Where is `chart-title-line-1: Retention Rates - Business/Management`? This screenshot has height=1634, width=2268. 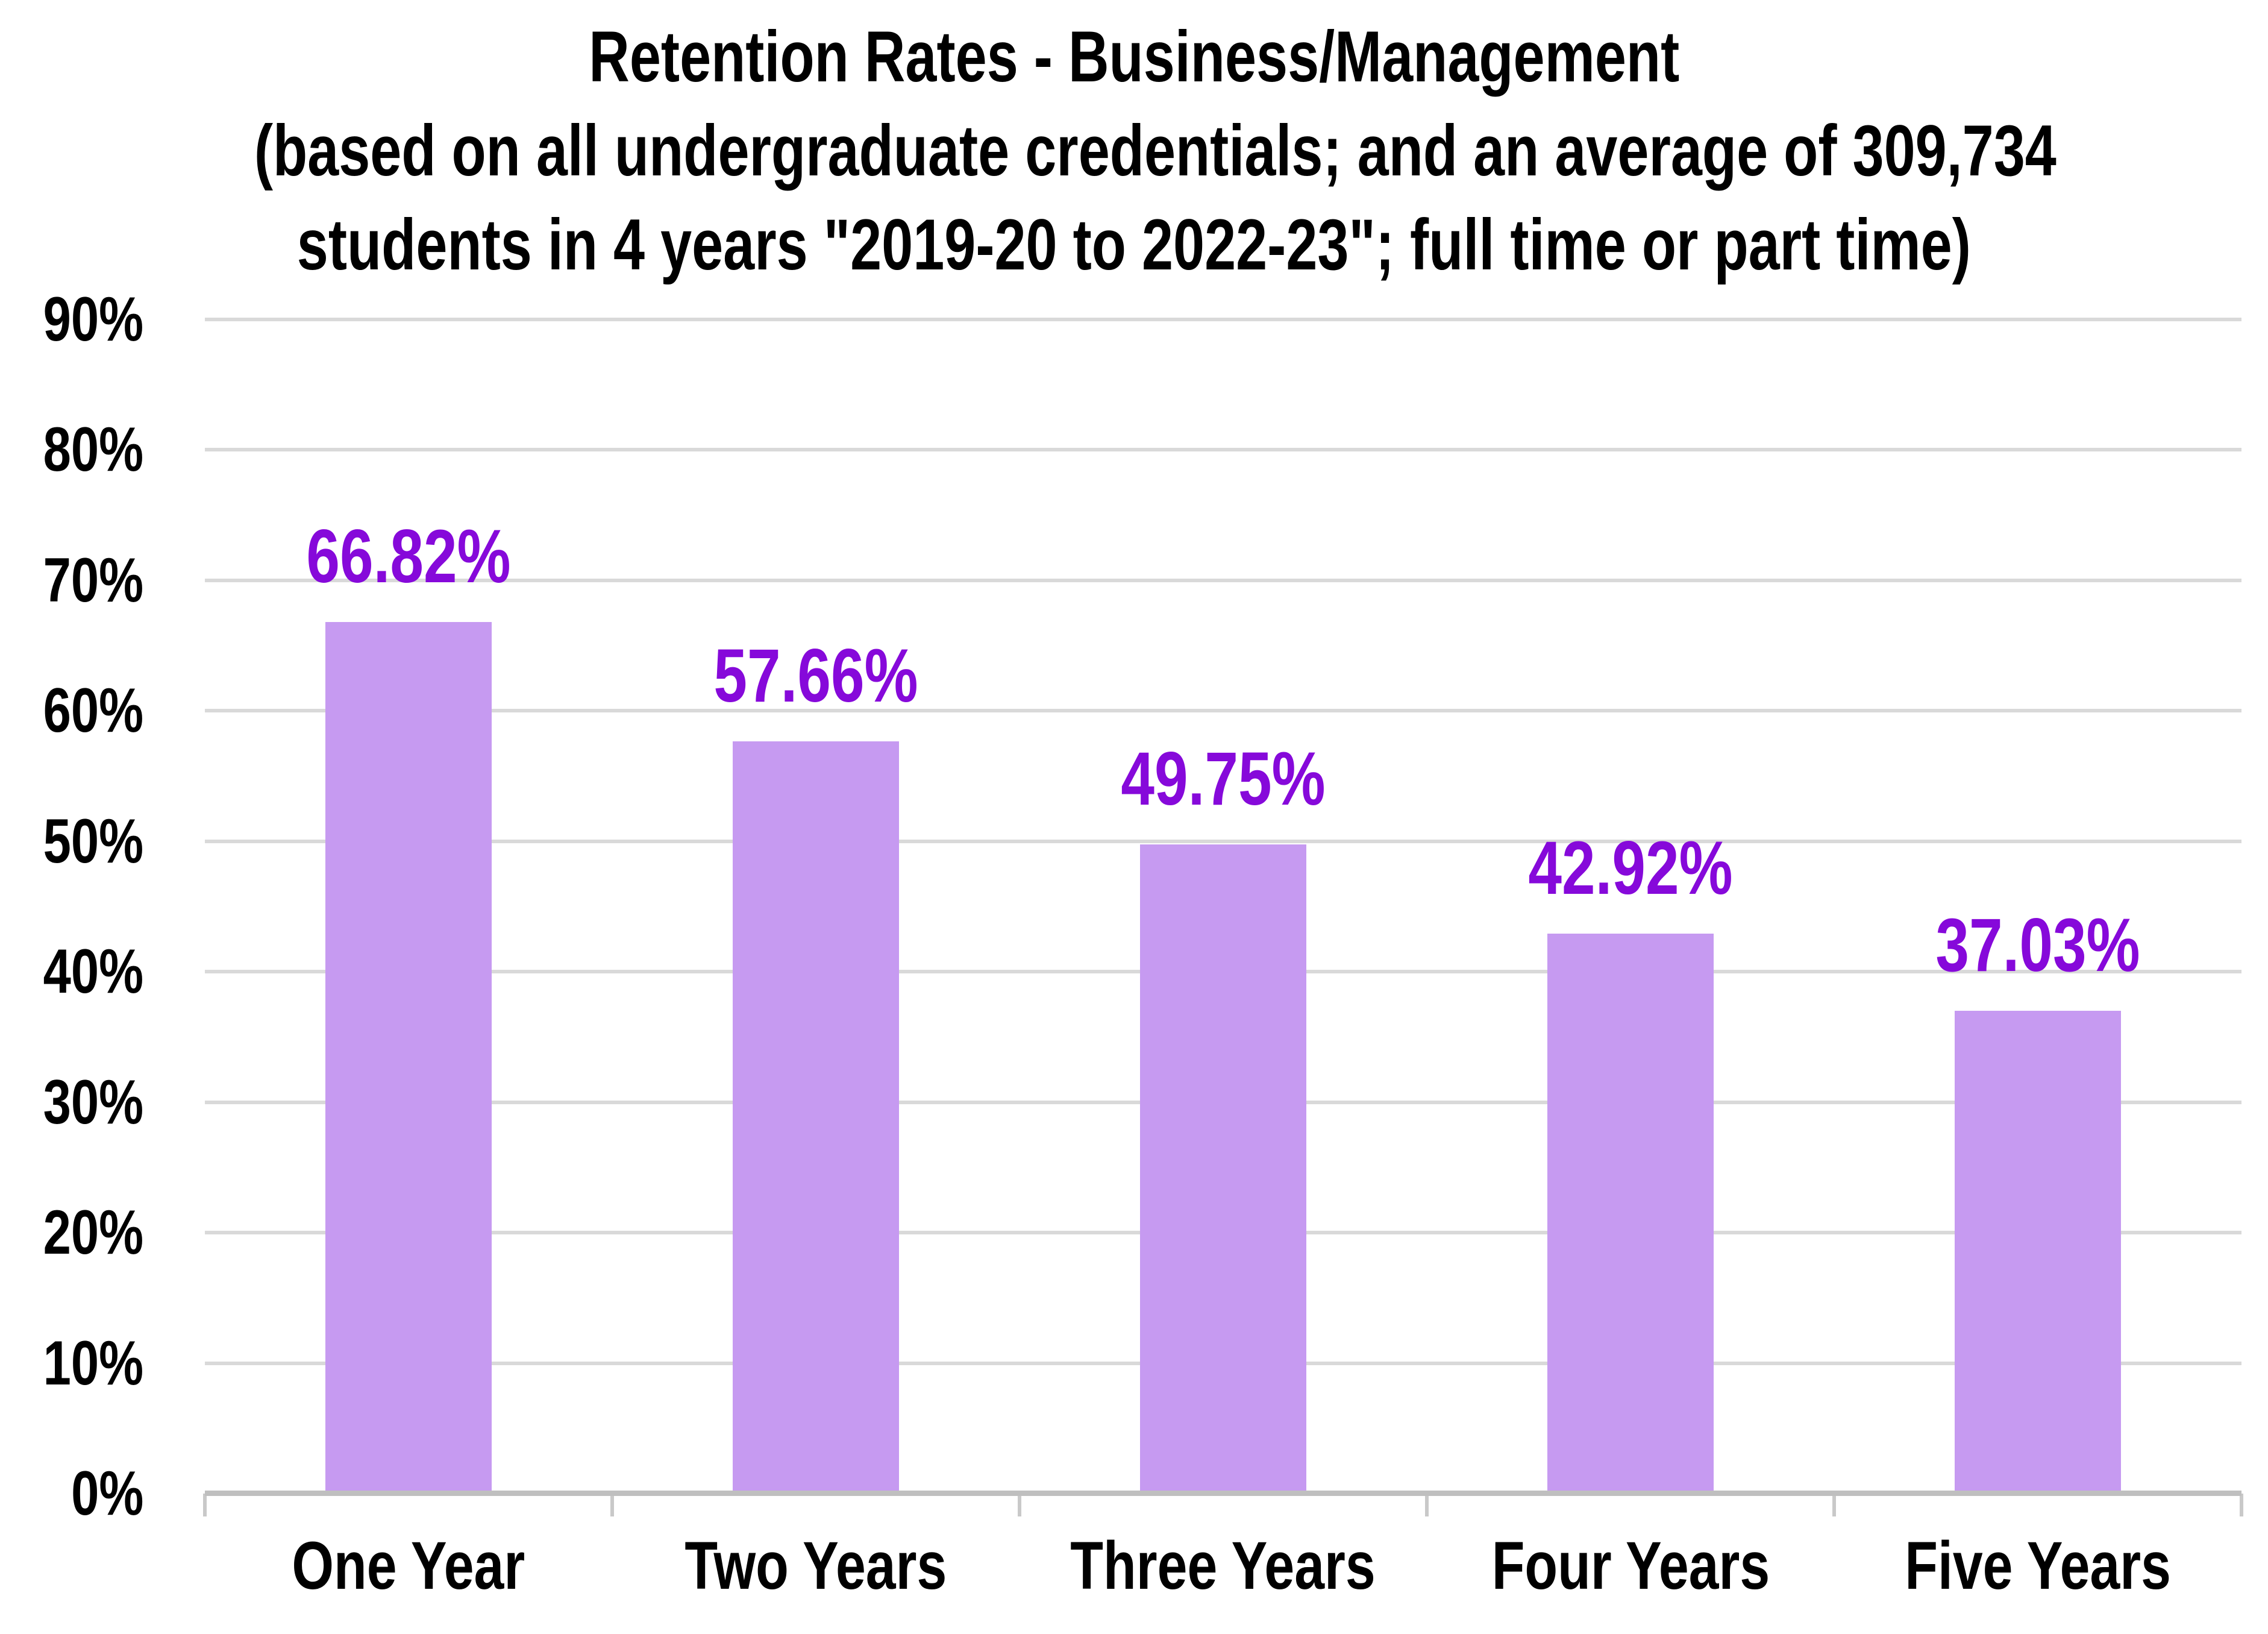 chart-title-line-1: Retention Rates - Business/Management is located at coordinates (1134, 57).